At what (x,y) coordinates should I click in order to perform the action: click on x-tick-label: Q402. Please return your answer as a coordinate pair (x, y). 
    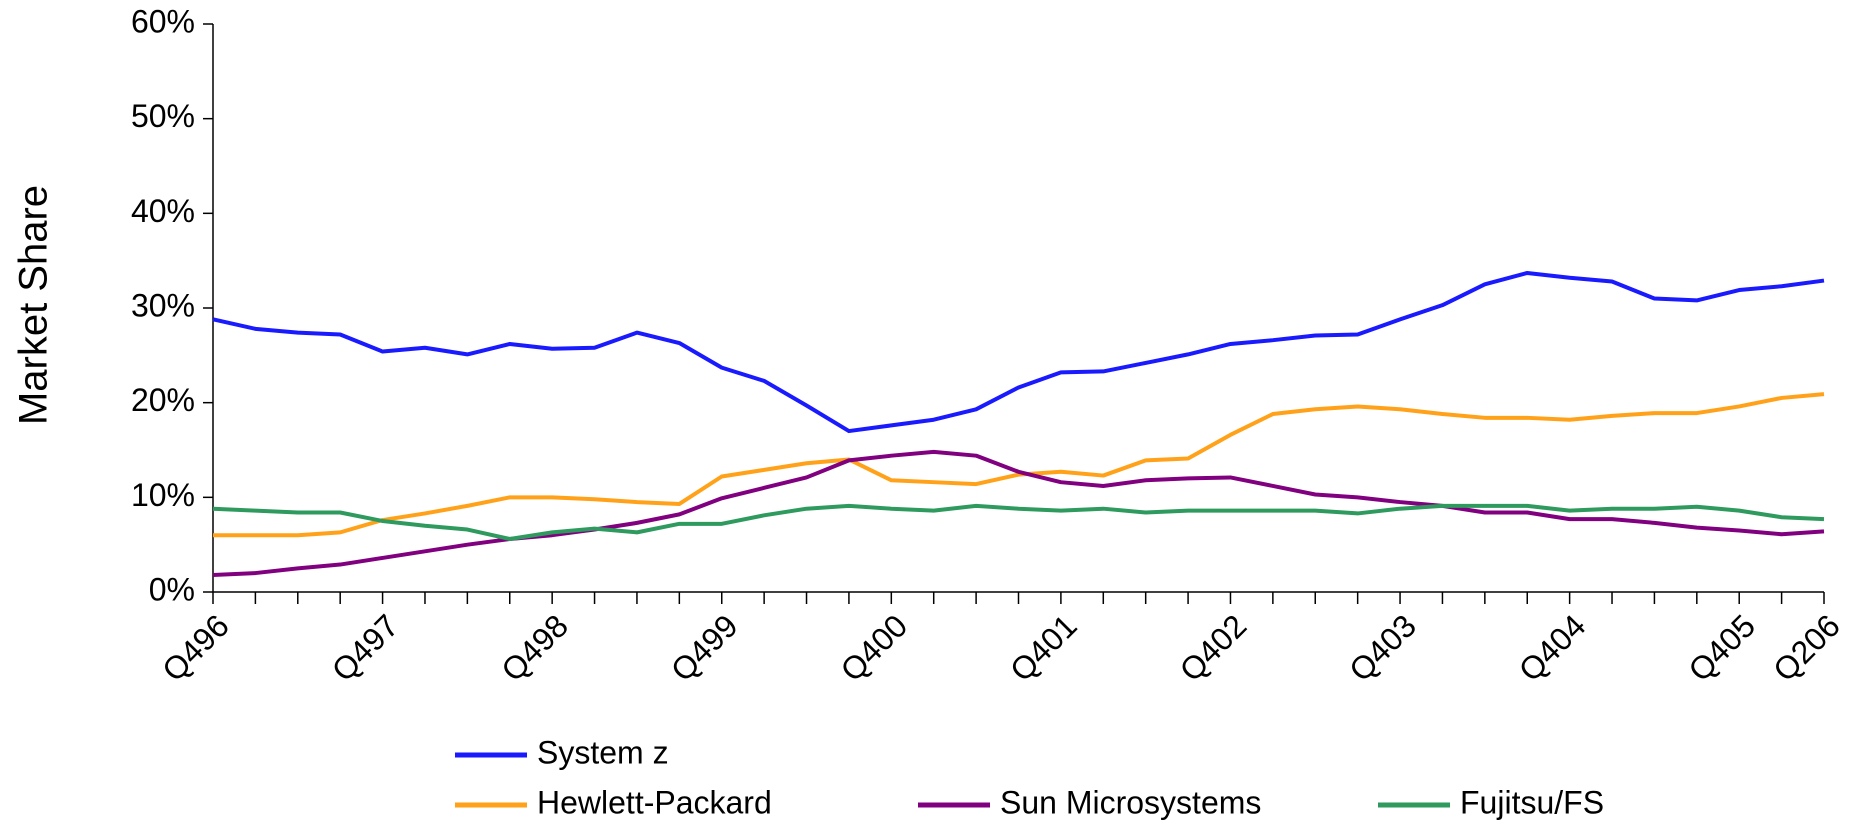
    Looking at the image, I should click on (1213, 647).